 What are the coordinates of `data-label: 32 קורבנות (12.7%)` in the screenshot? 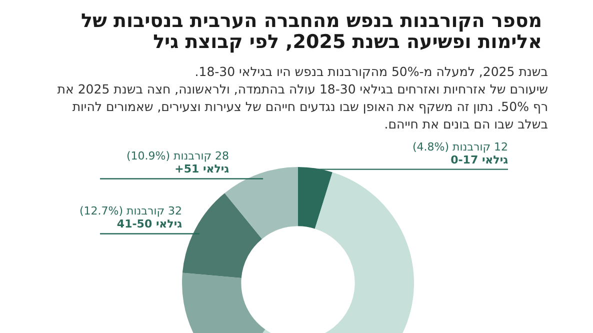 It's located at (130, 211).